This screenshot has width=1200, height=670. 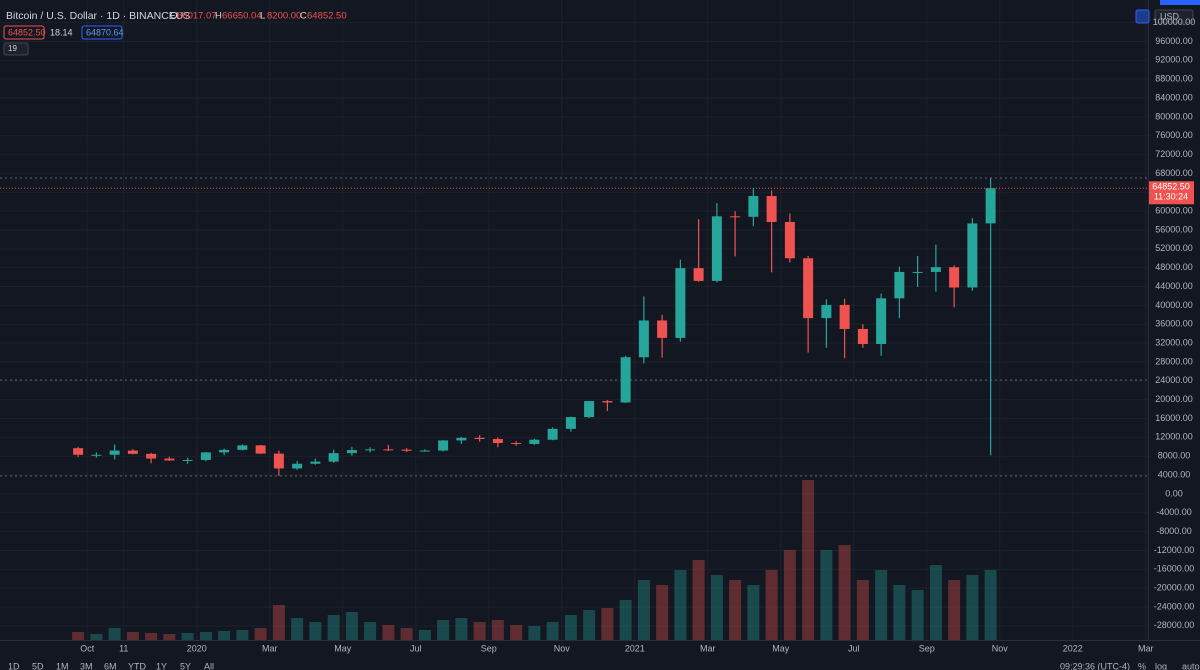 I want to click on y-tick-label: 8000.00, so click(x=1174, y=456).